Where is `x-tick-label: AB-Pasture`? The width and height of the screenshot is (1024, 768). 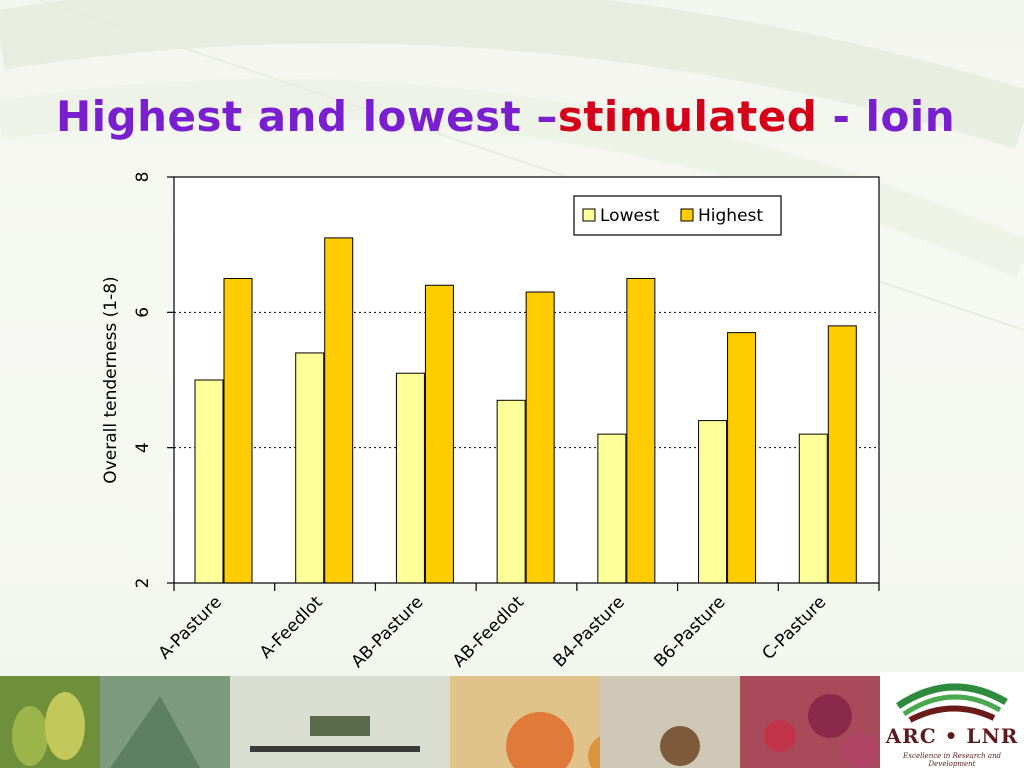
x-tick-label: AB-Pasture is located at coordinates (388, 632).